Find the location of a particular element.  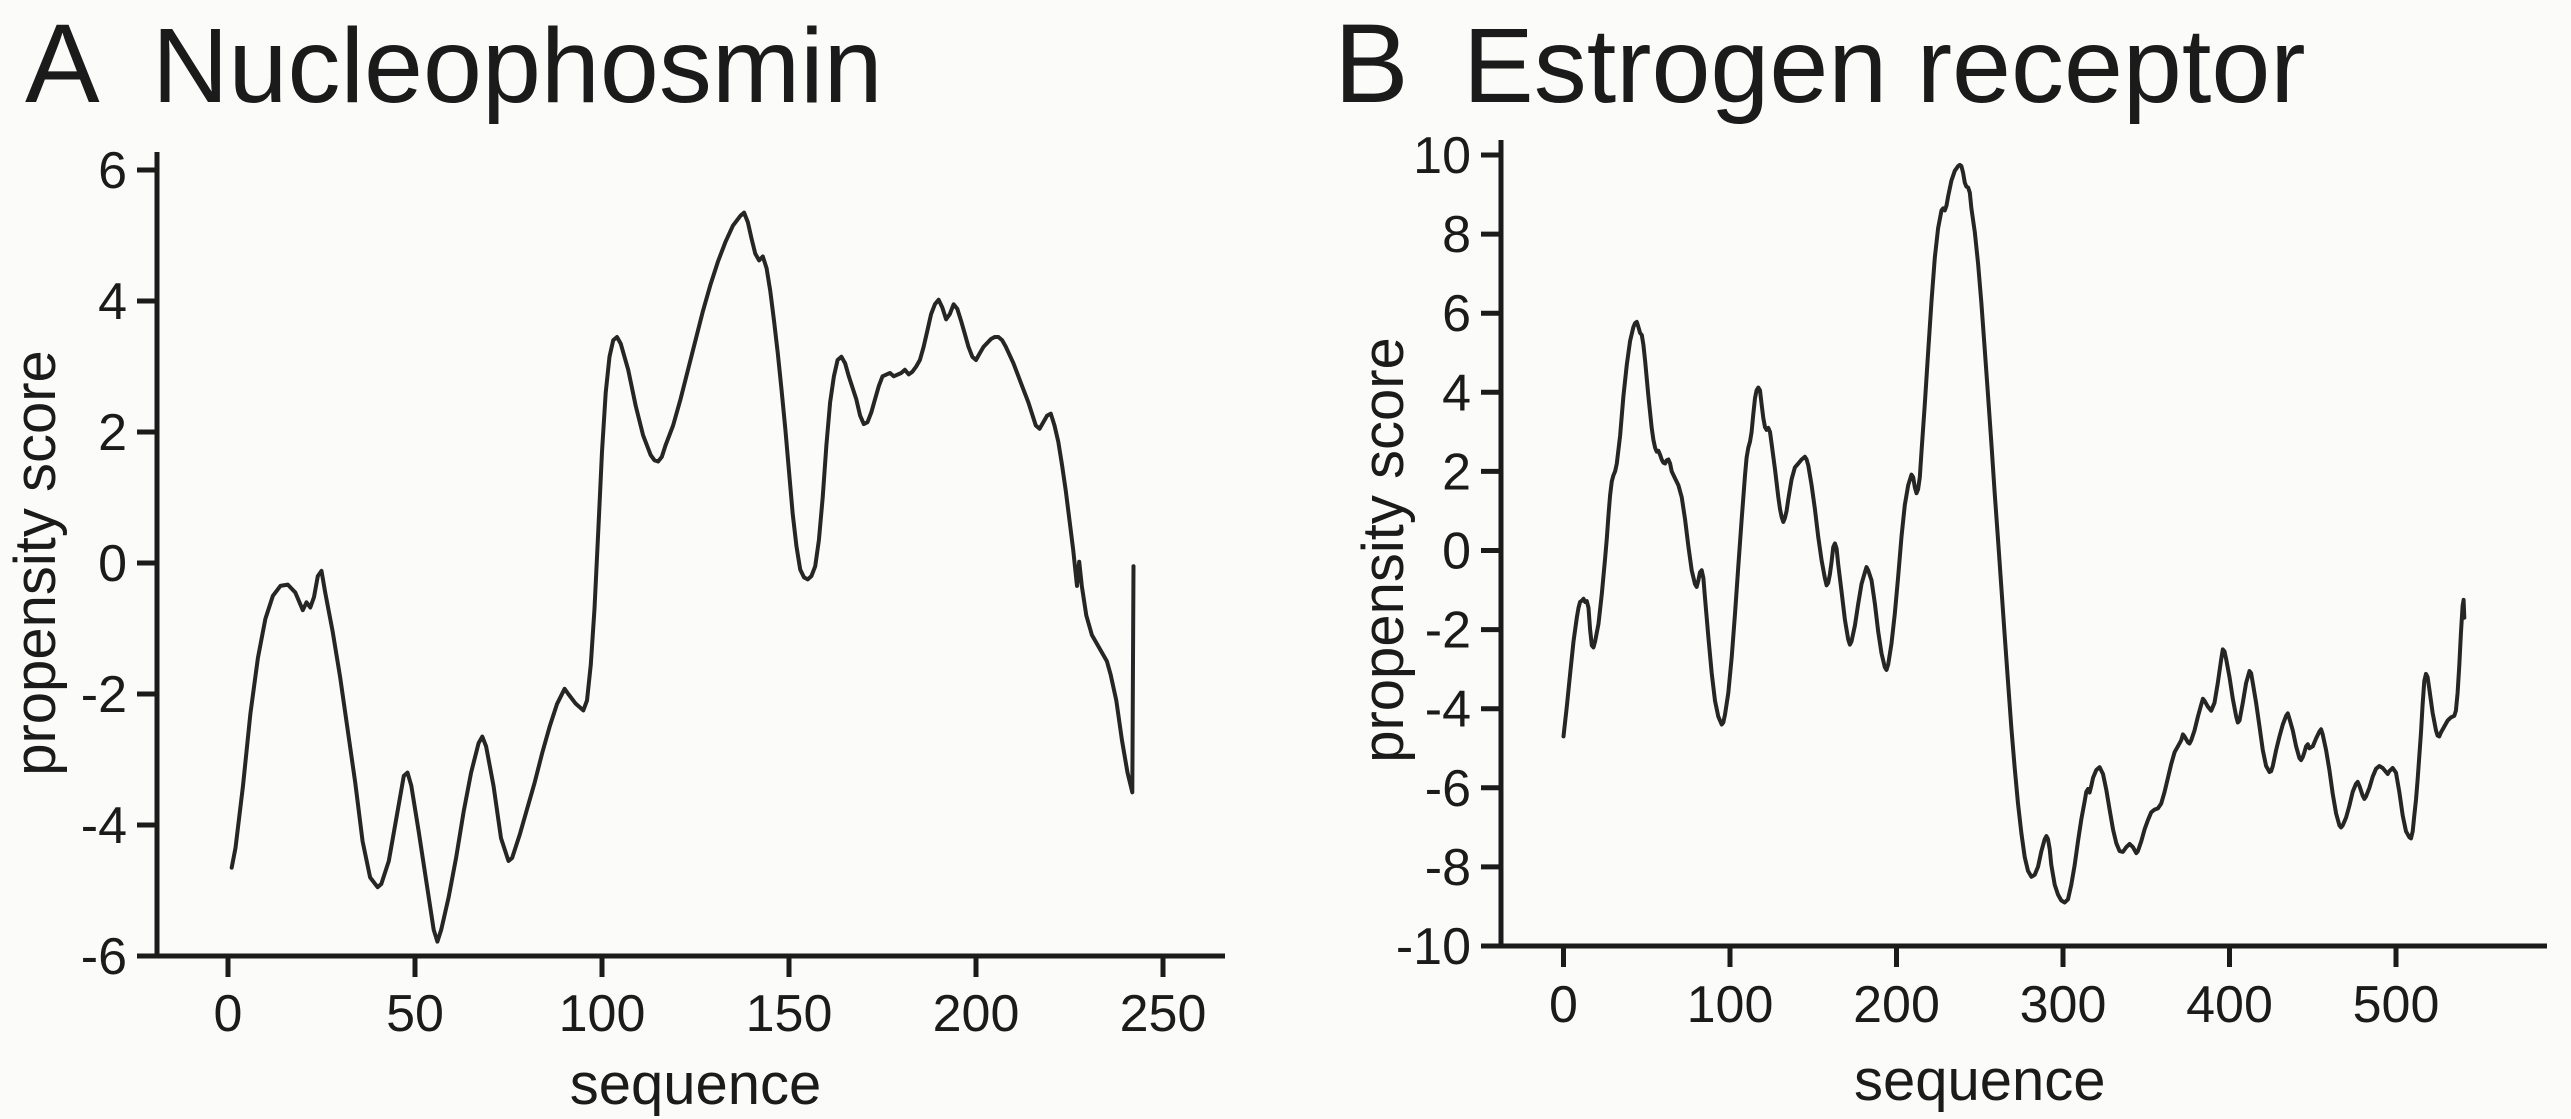

y-tick-label: -8 is located at coordinates (1448, 868).